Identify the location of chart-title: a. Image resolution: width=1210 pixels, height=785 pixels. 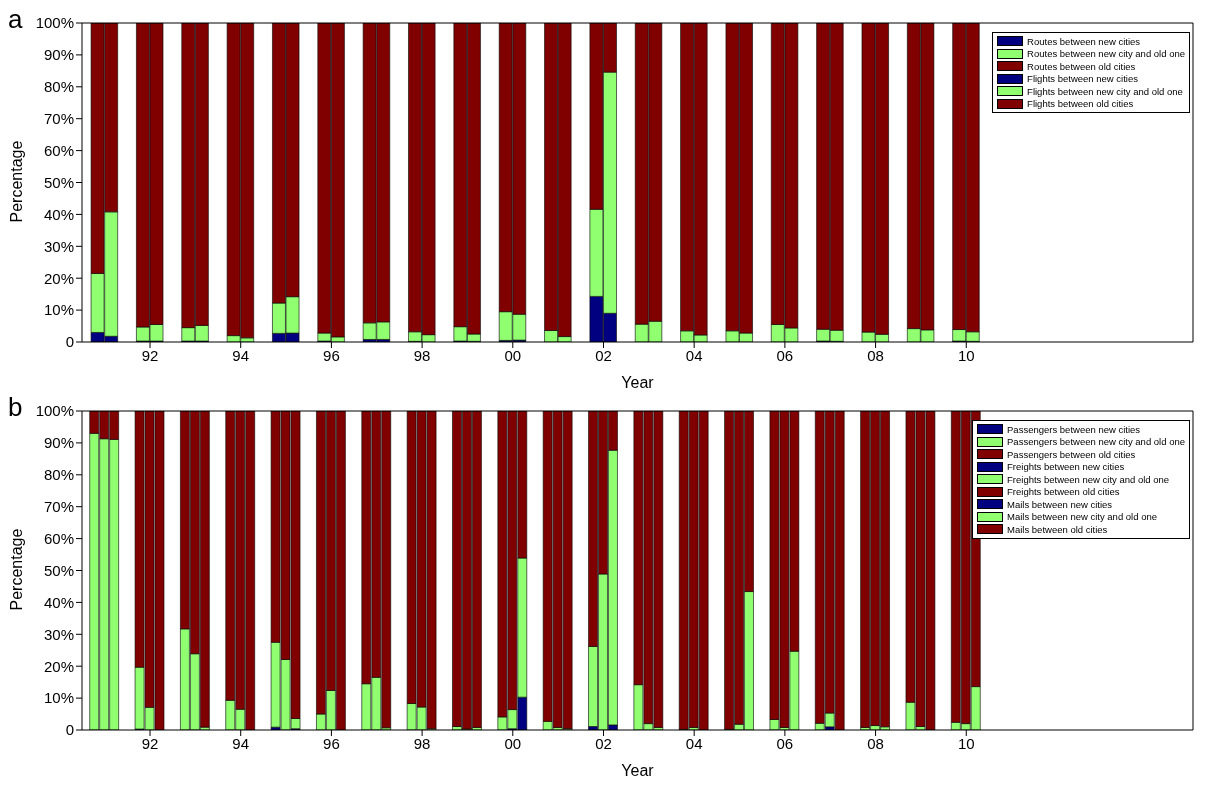
(15, 19).